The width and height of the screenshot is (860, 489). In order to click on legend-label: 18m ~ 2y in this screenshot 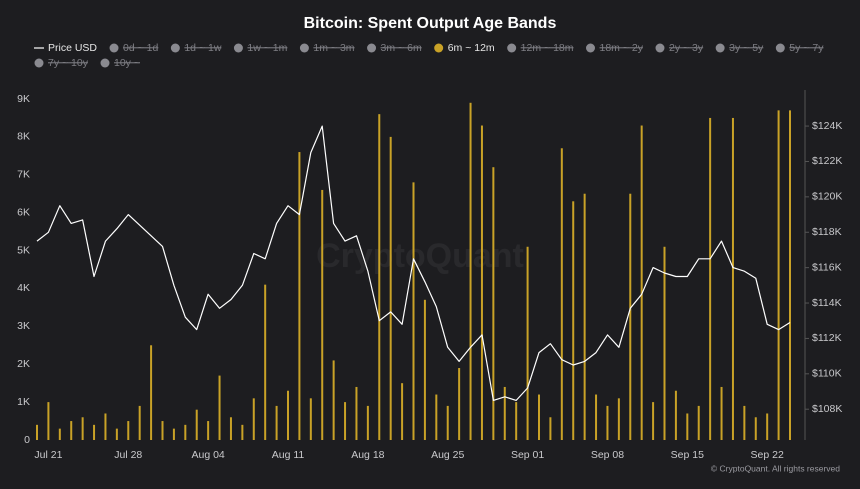, I will do `click(622, 48)`.